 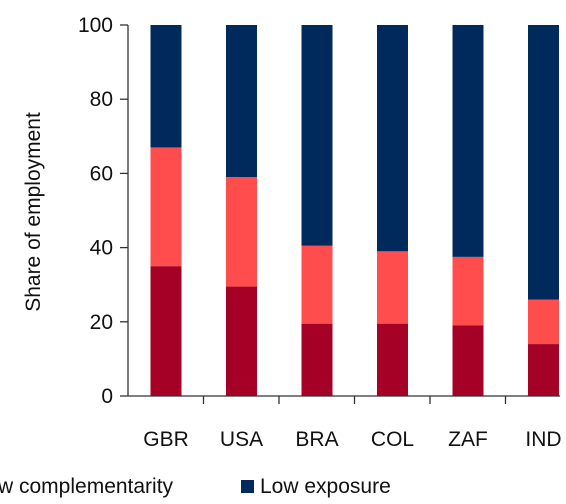 I want to click on x-tick-label-zaf: ZAF, so click(x=468, y=439).